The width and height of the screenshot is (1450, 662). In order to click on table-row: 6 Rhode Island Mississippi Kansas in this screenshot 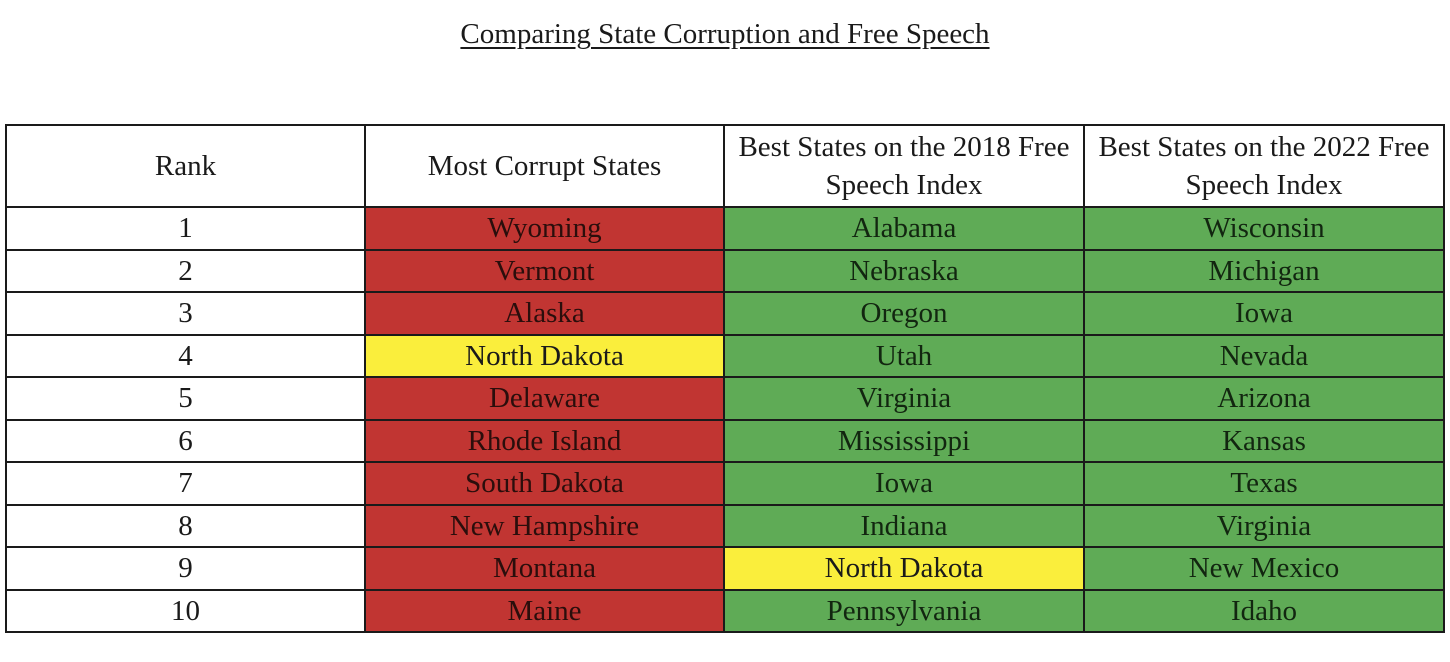, I will do `click(725, 440)`.